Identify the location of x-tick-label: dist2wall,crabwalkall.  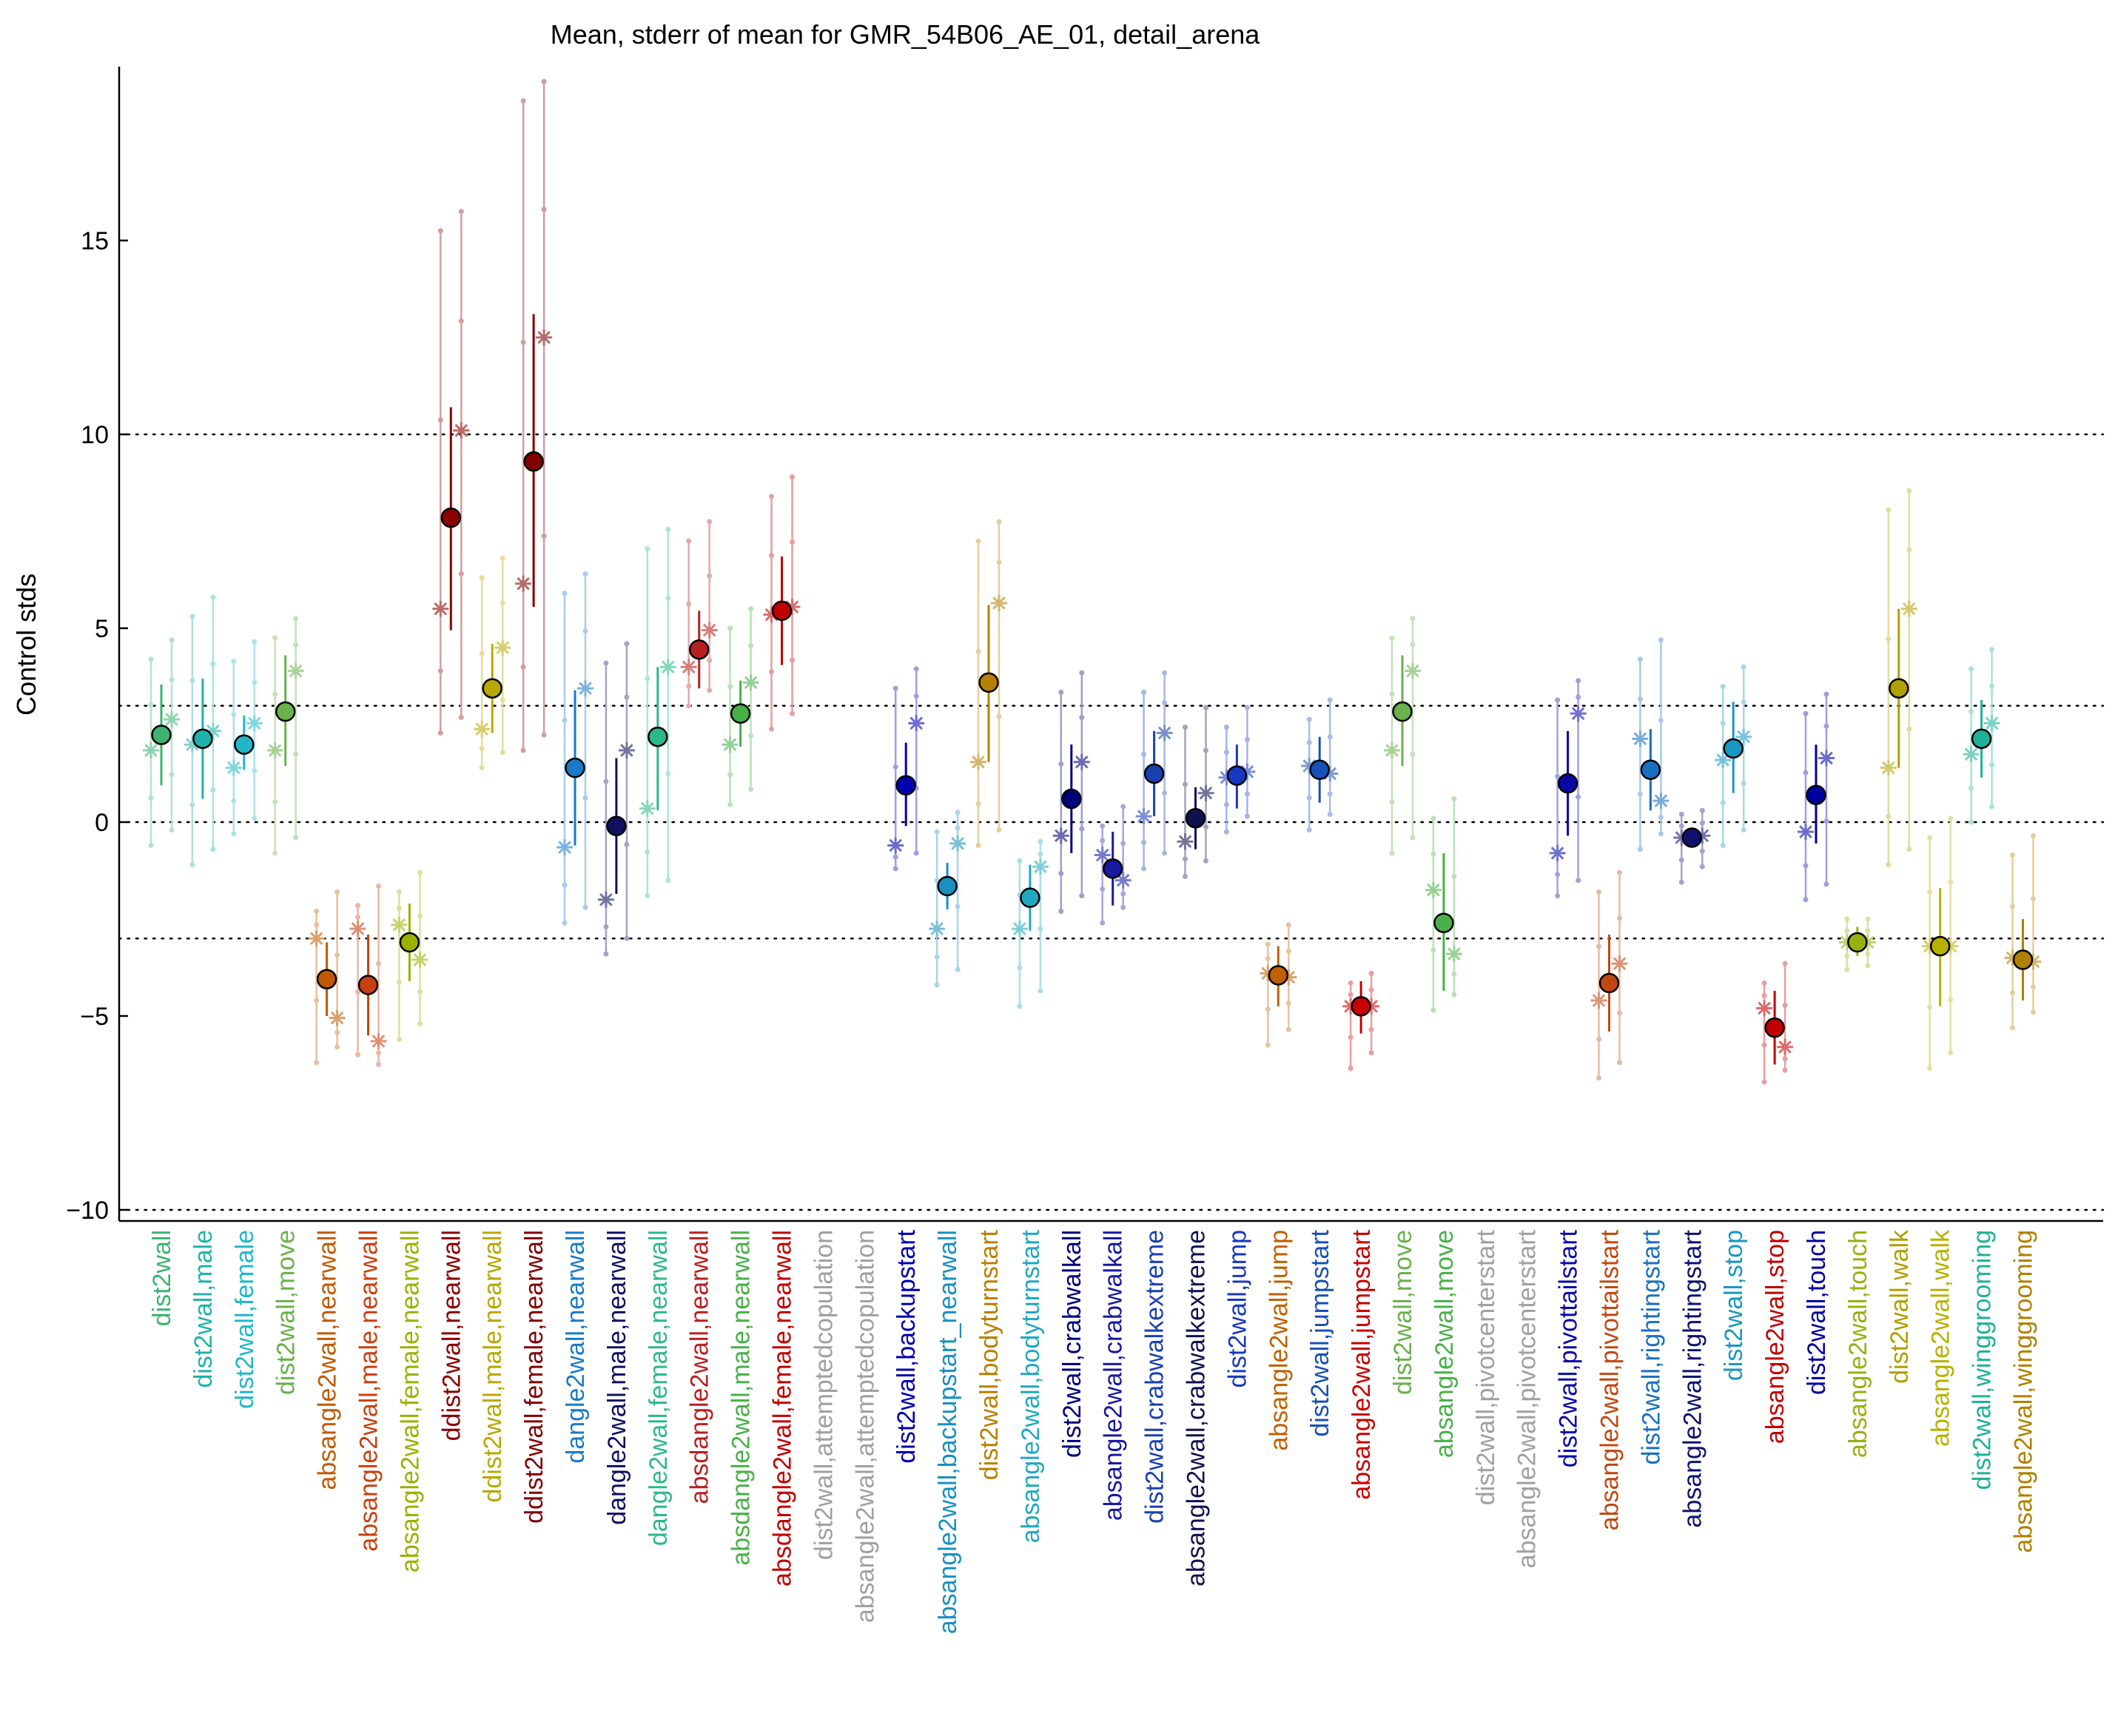
(1072, 1344).